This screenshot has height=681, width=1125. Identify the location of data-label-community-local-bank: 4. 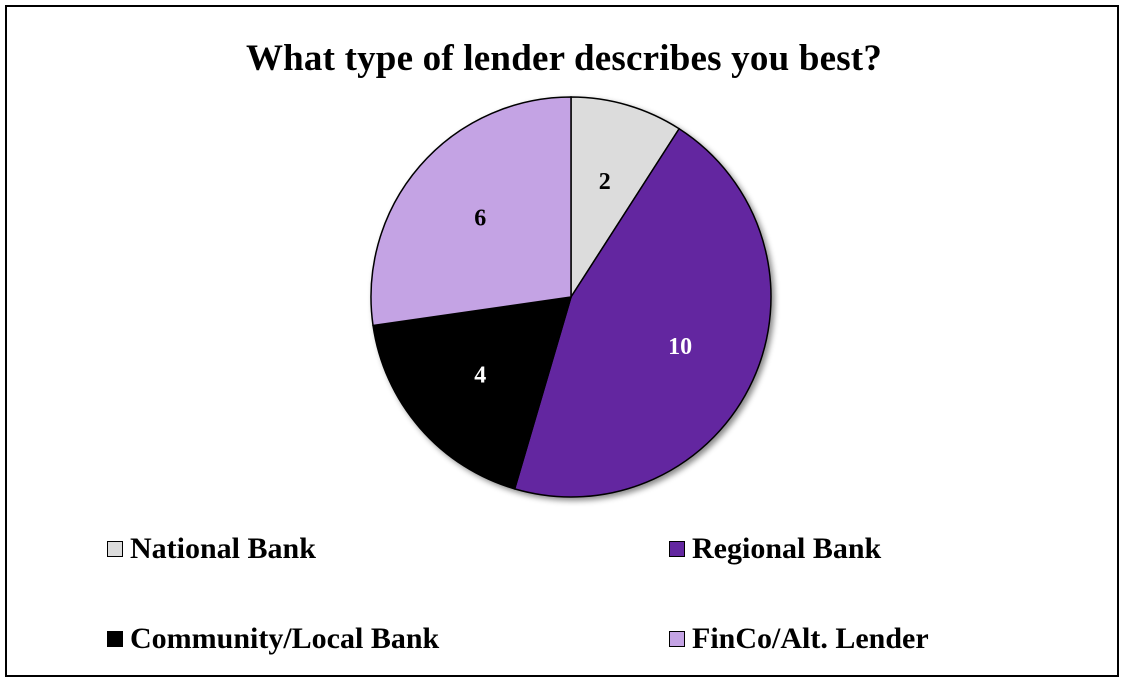
(480, 376).